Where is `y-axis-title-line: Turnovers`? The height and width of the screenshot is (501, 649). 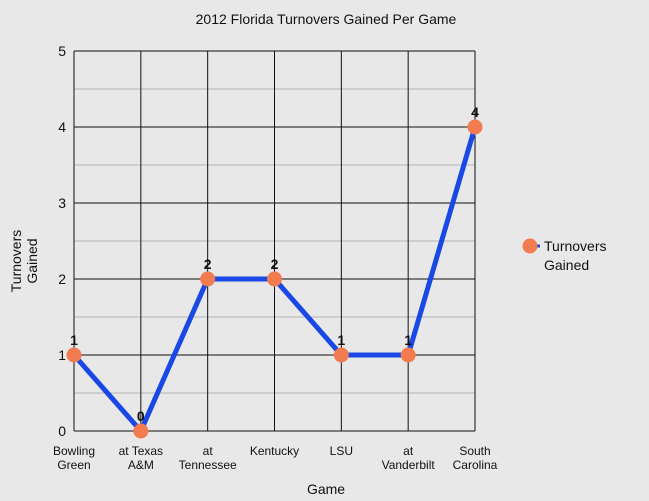 y-axis-title-line: Turnovers is located at coordinates (16, 261).